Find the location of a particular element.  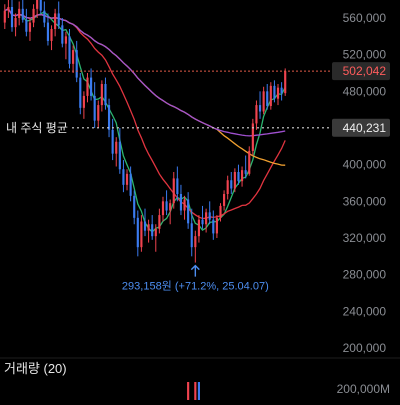

current-price-tag is located at coordinates (361, 71).